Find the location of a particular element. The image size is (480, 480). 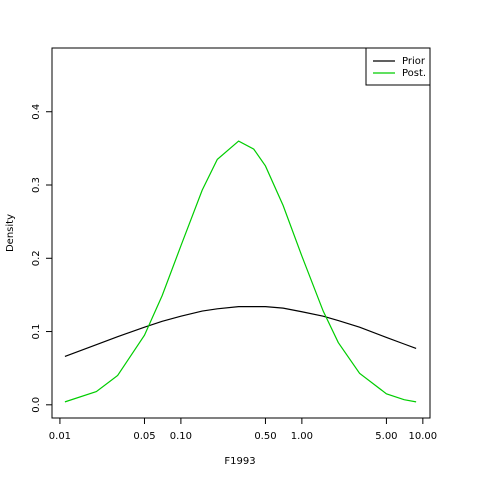

x-tick-label: 0.01 is located at coordinates (60, 436).